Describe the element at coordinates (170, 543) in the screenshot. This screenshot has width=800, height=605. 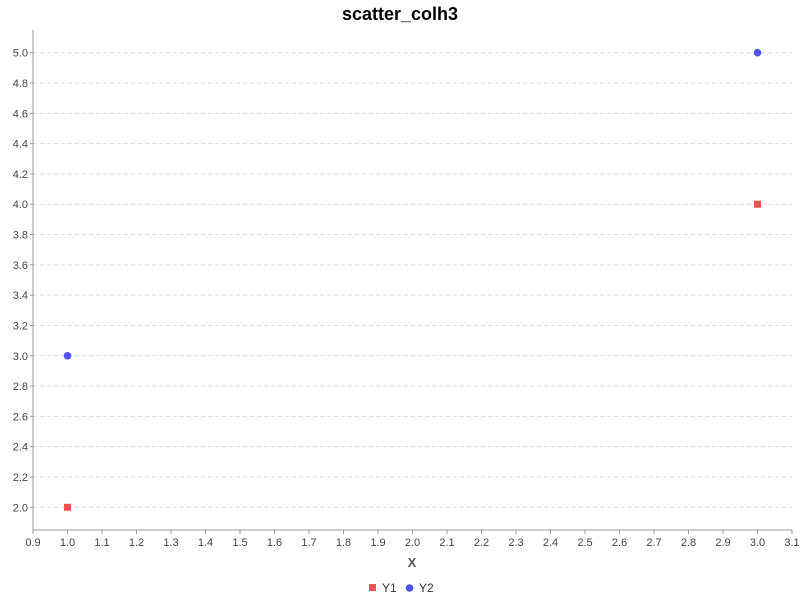
I see `x-tick-label: 1.3` at that location.